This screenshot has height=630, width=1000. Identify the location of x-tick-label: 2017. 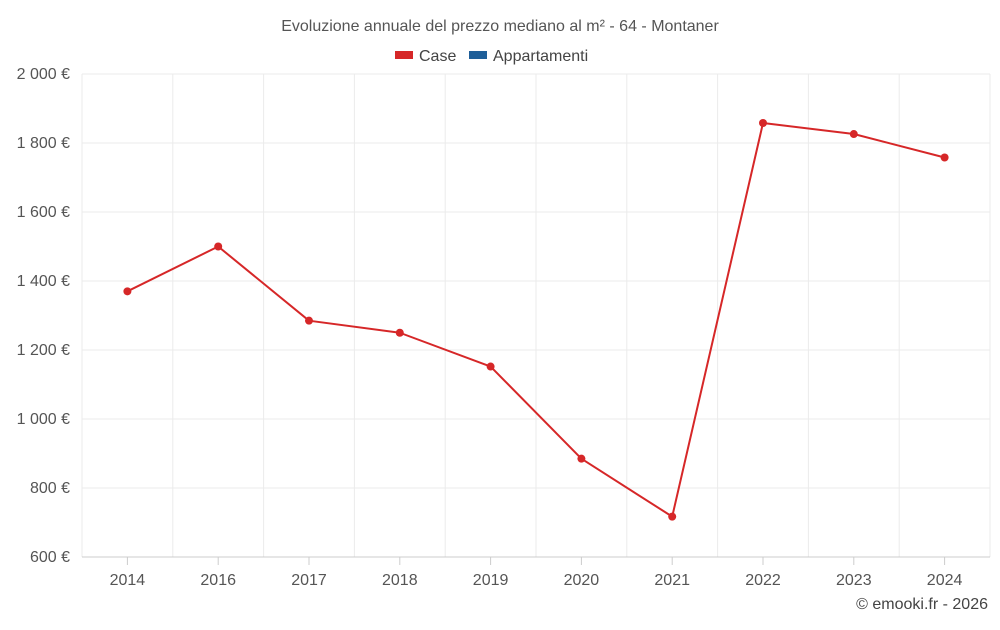
(309, 580).